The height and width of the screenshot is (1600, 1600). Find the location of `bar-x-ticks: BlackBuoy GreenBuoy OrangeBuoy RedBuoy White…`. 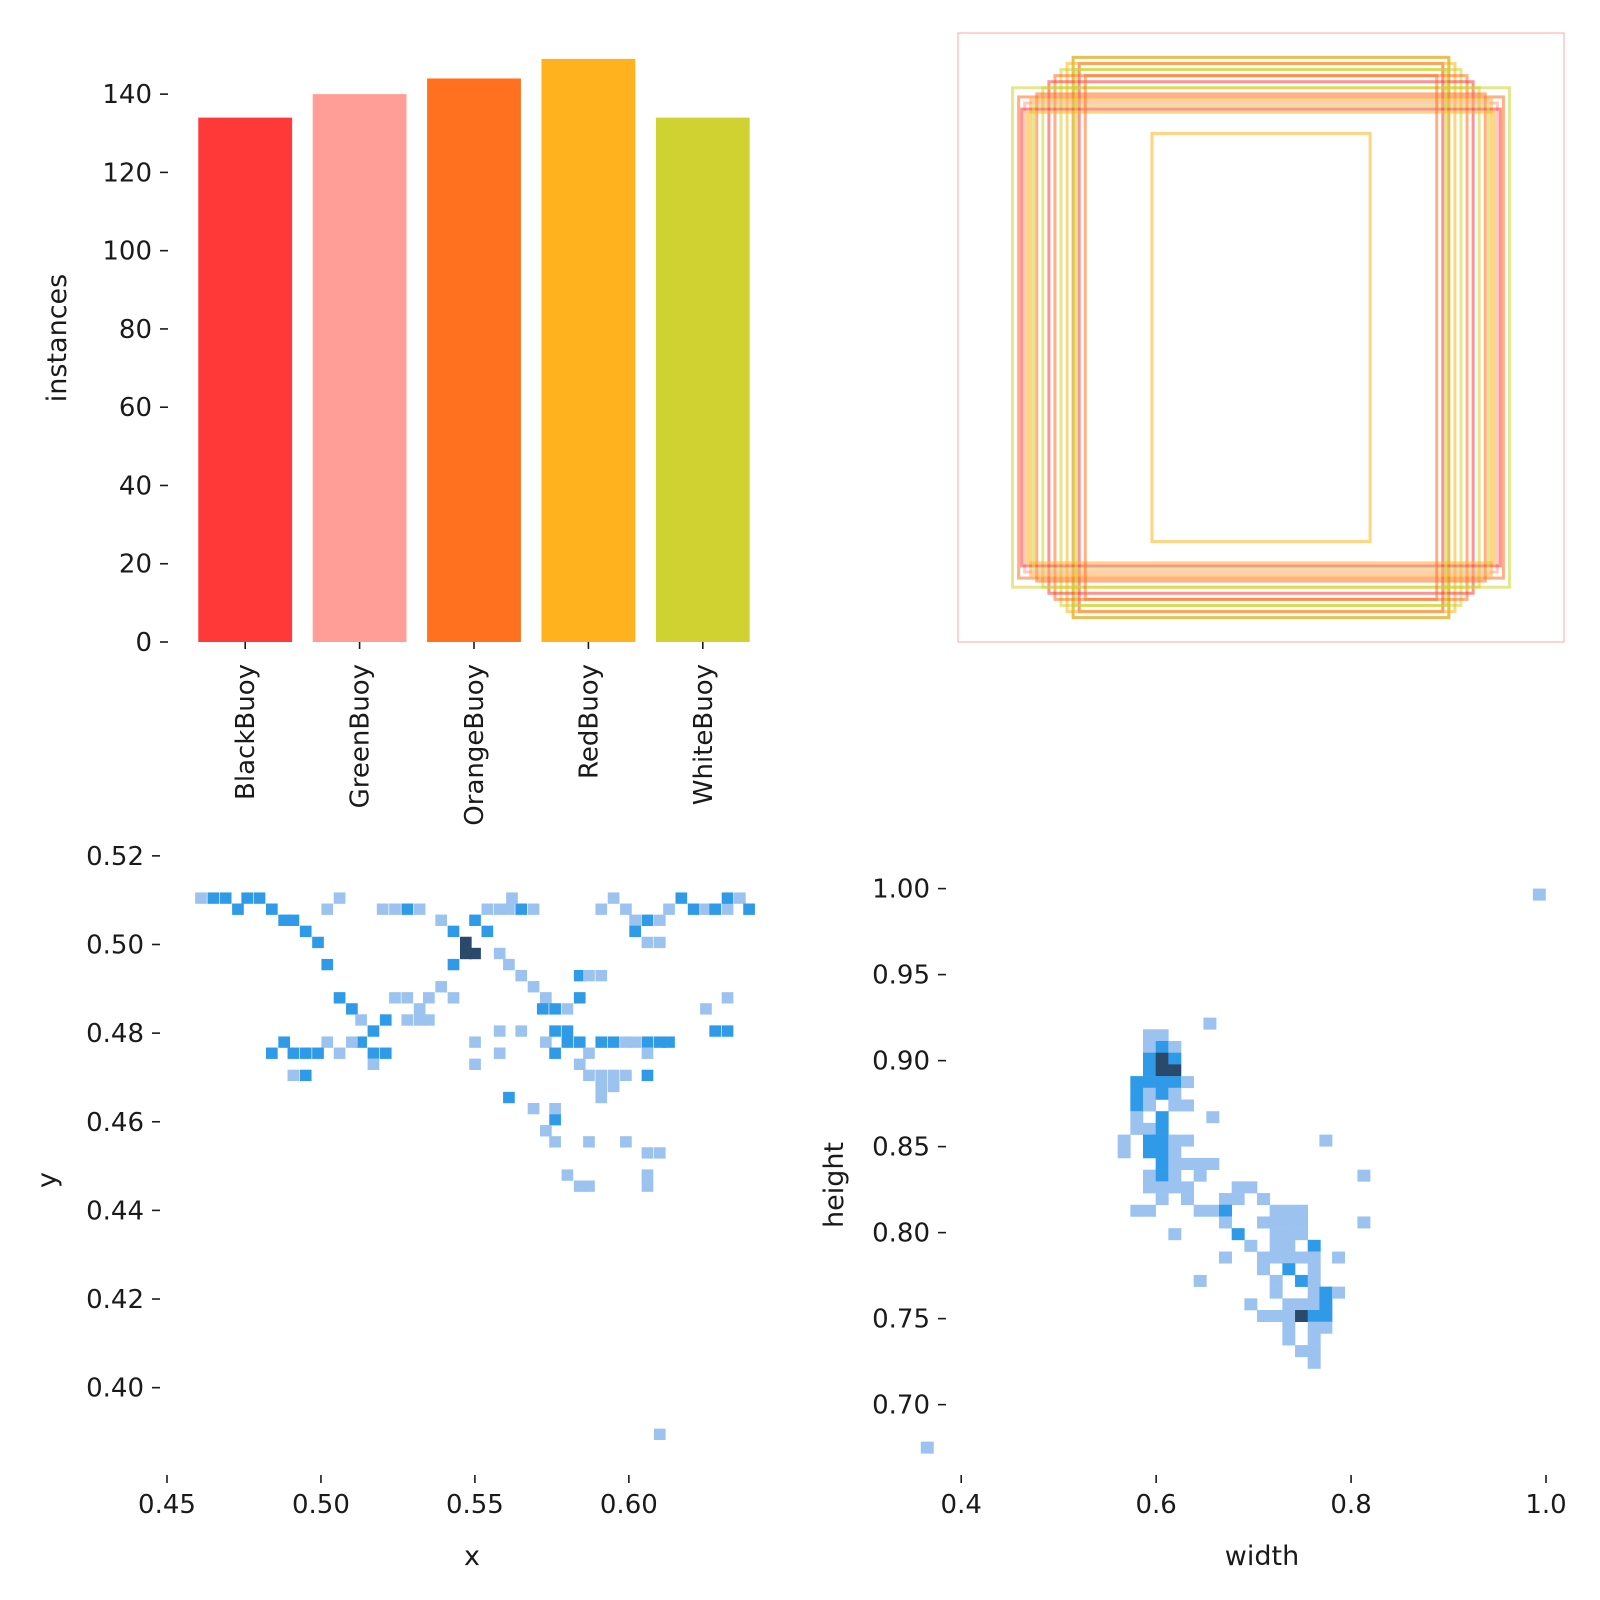

bar-x-ticks: BlackBuoy GreenBuoy OrangeBuoy RedBuoy White… is located at coordinates (475, 734).